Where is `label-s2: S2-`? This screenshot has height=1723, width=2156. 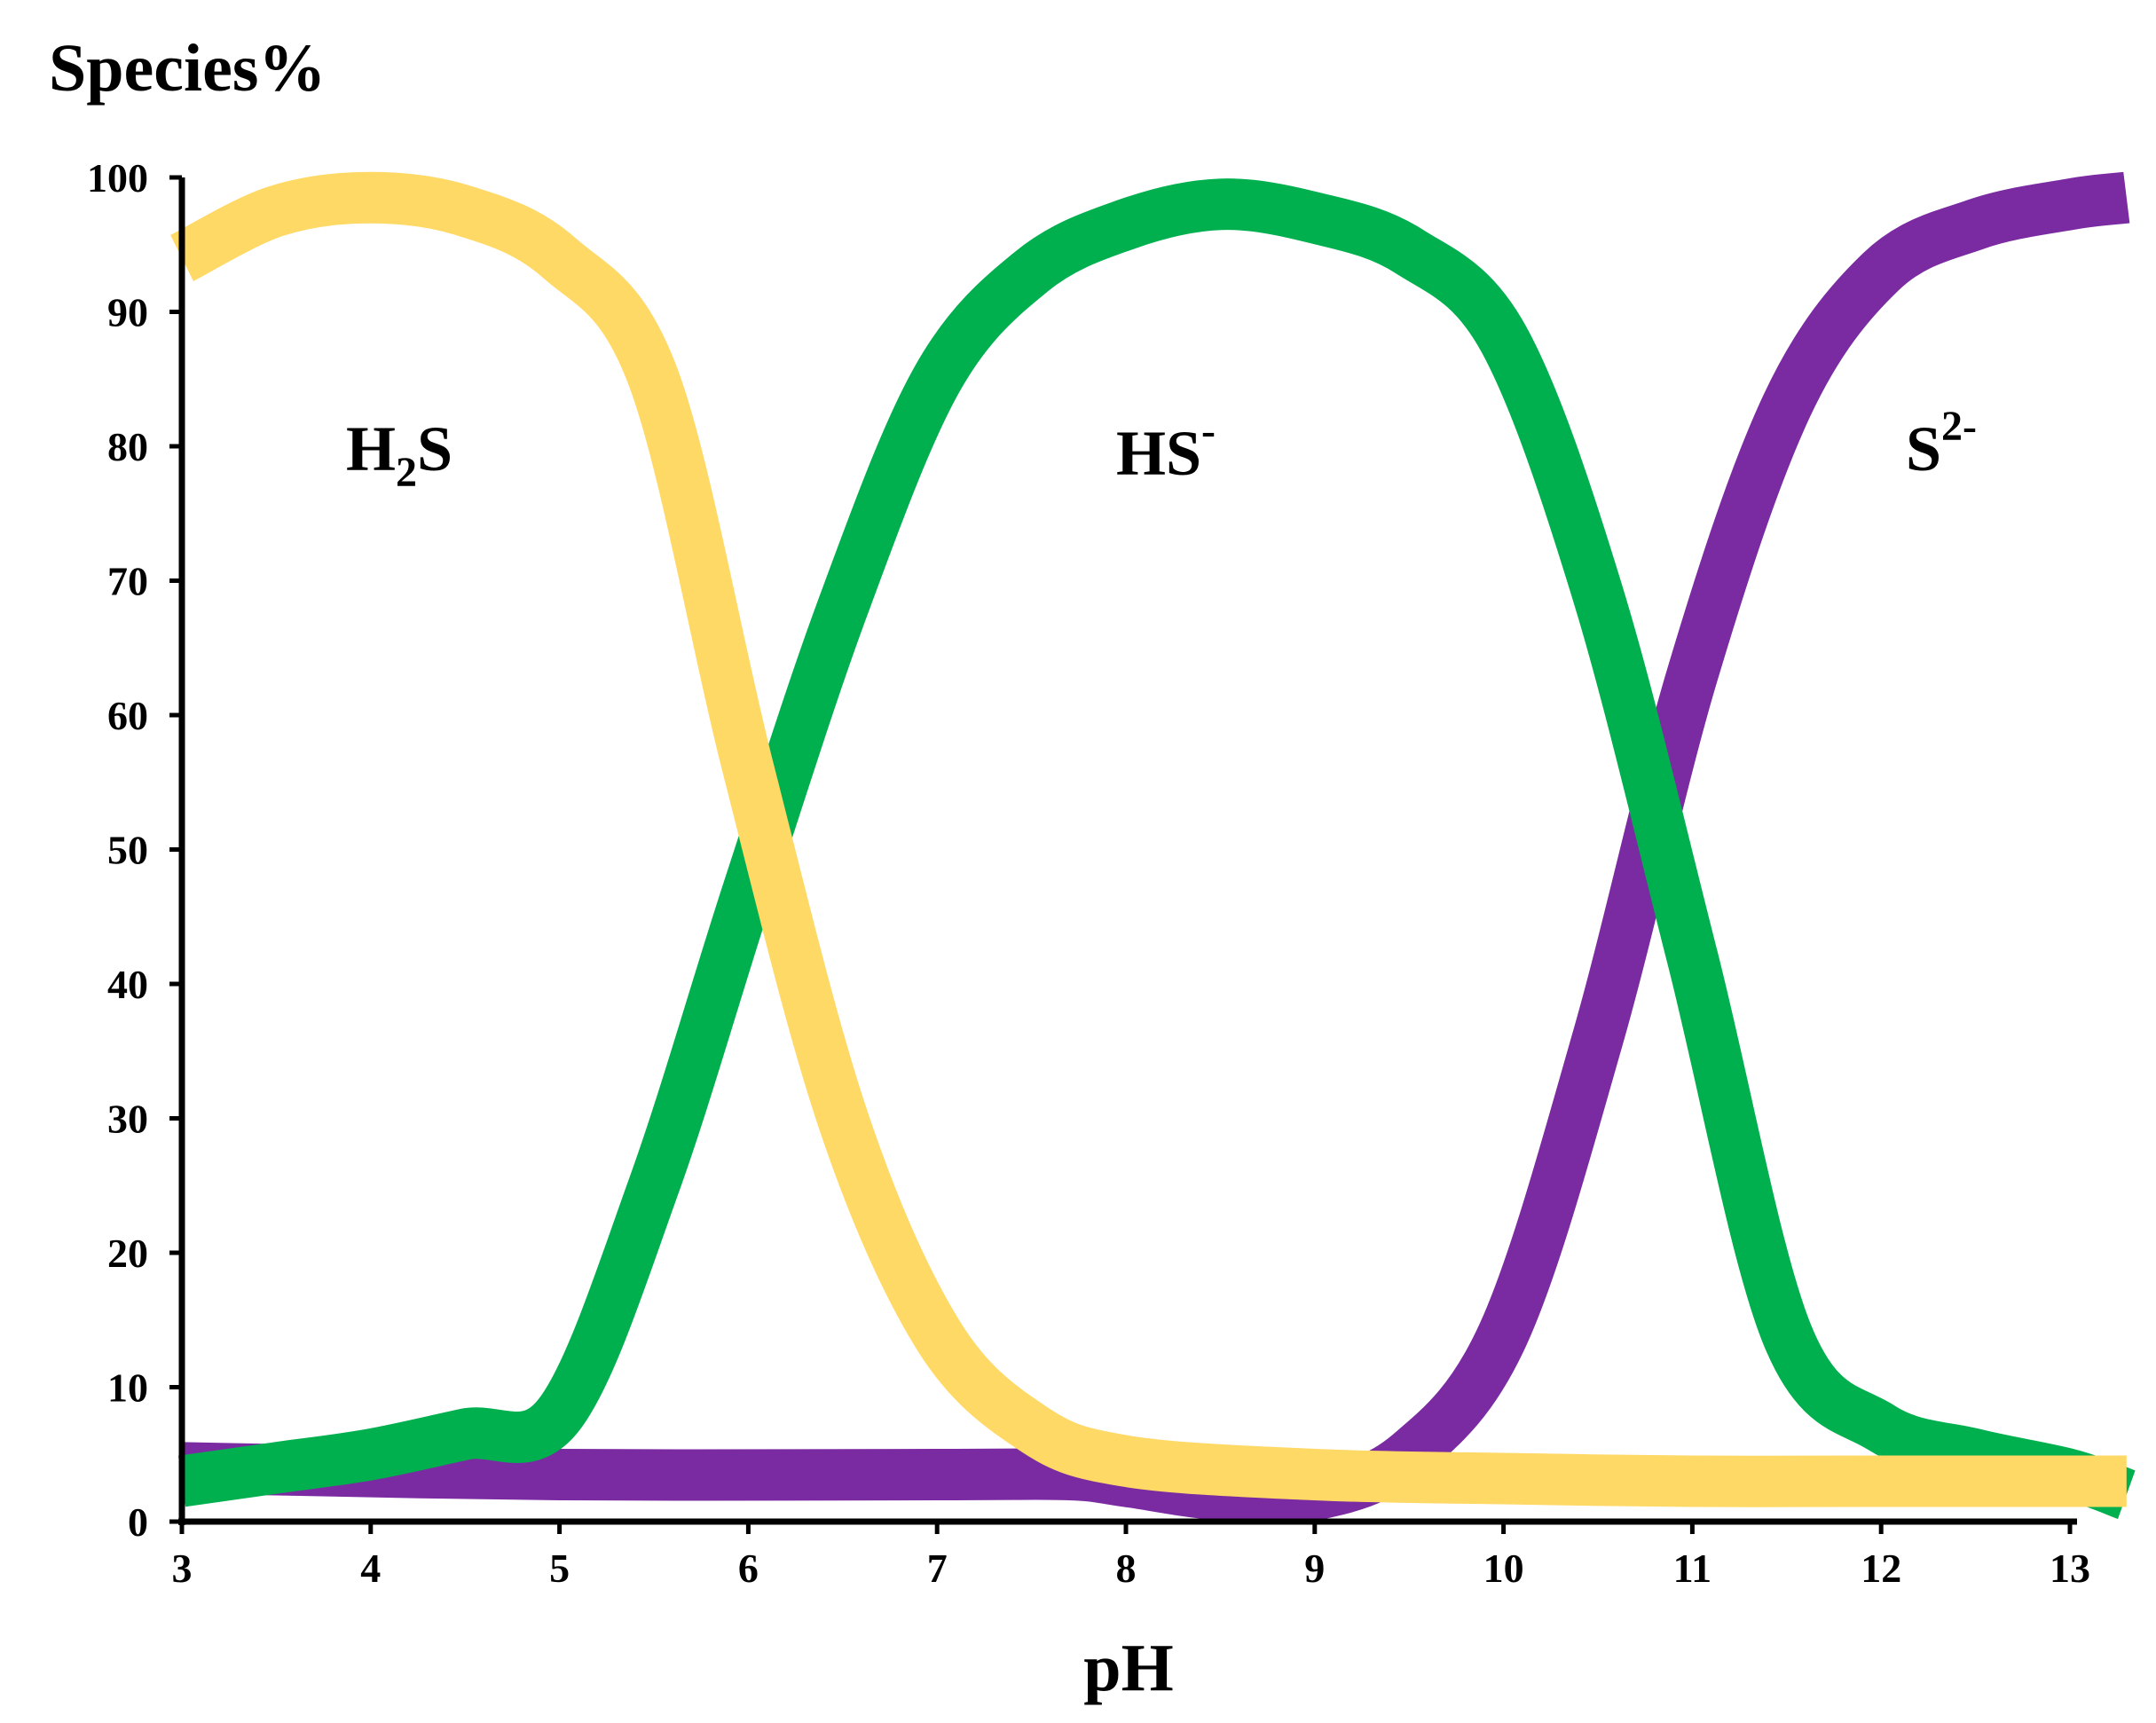 label-s2: S2- is located at coordinates (1941, 443).